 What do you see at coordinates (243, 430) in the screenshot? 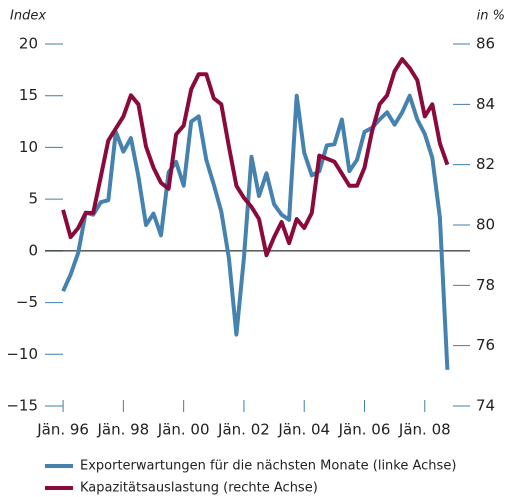
I see `x-tick-label: Jän. 02` at bounding box center [243, 430].